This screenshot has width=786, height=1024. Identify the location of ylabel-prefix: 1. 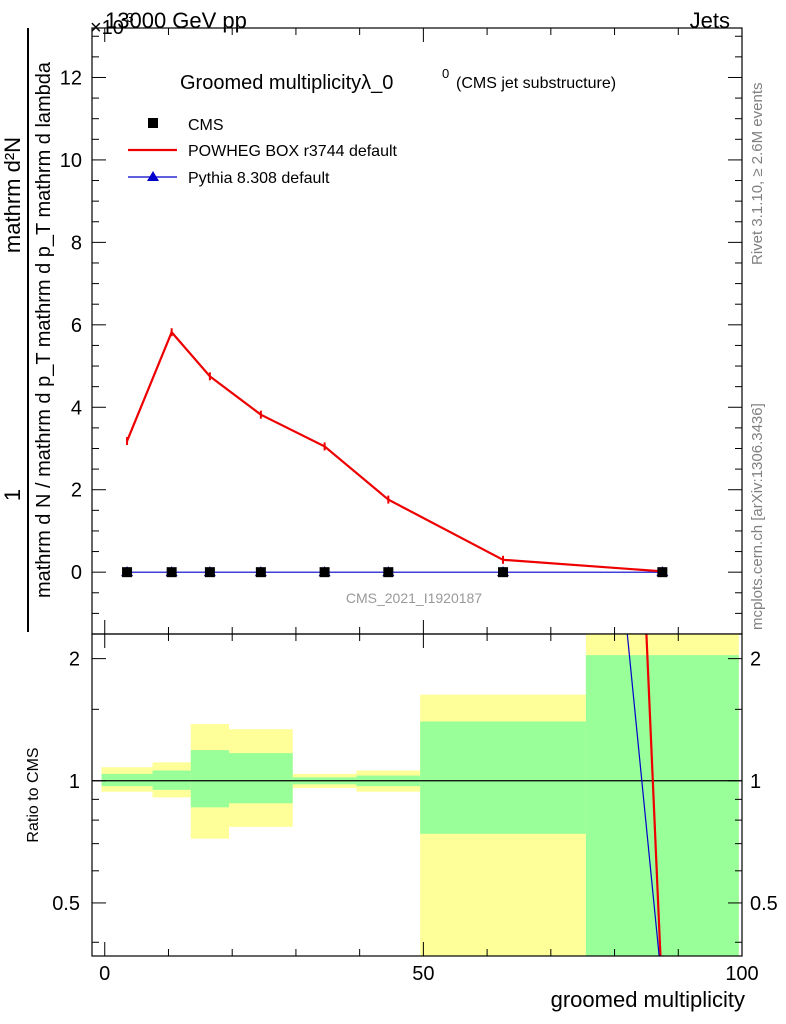
(12, 495).